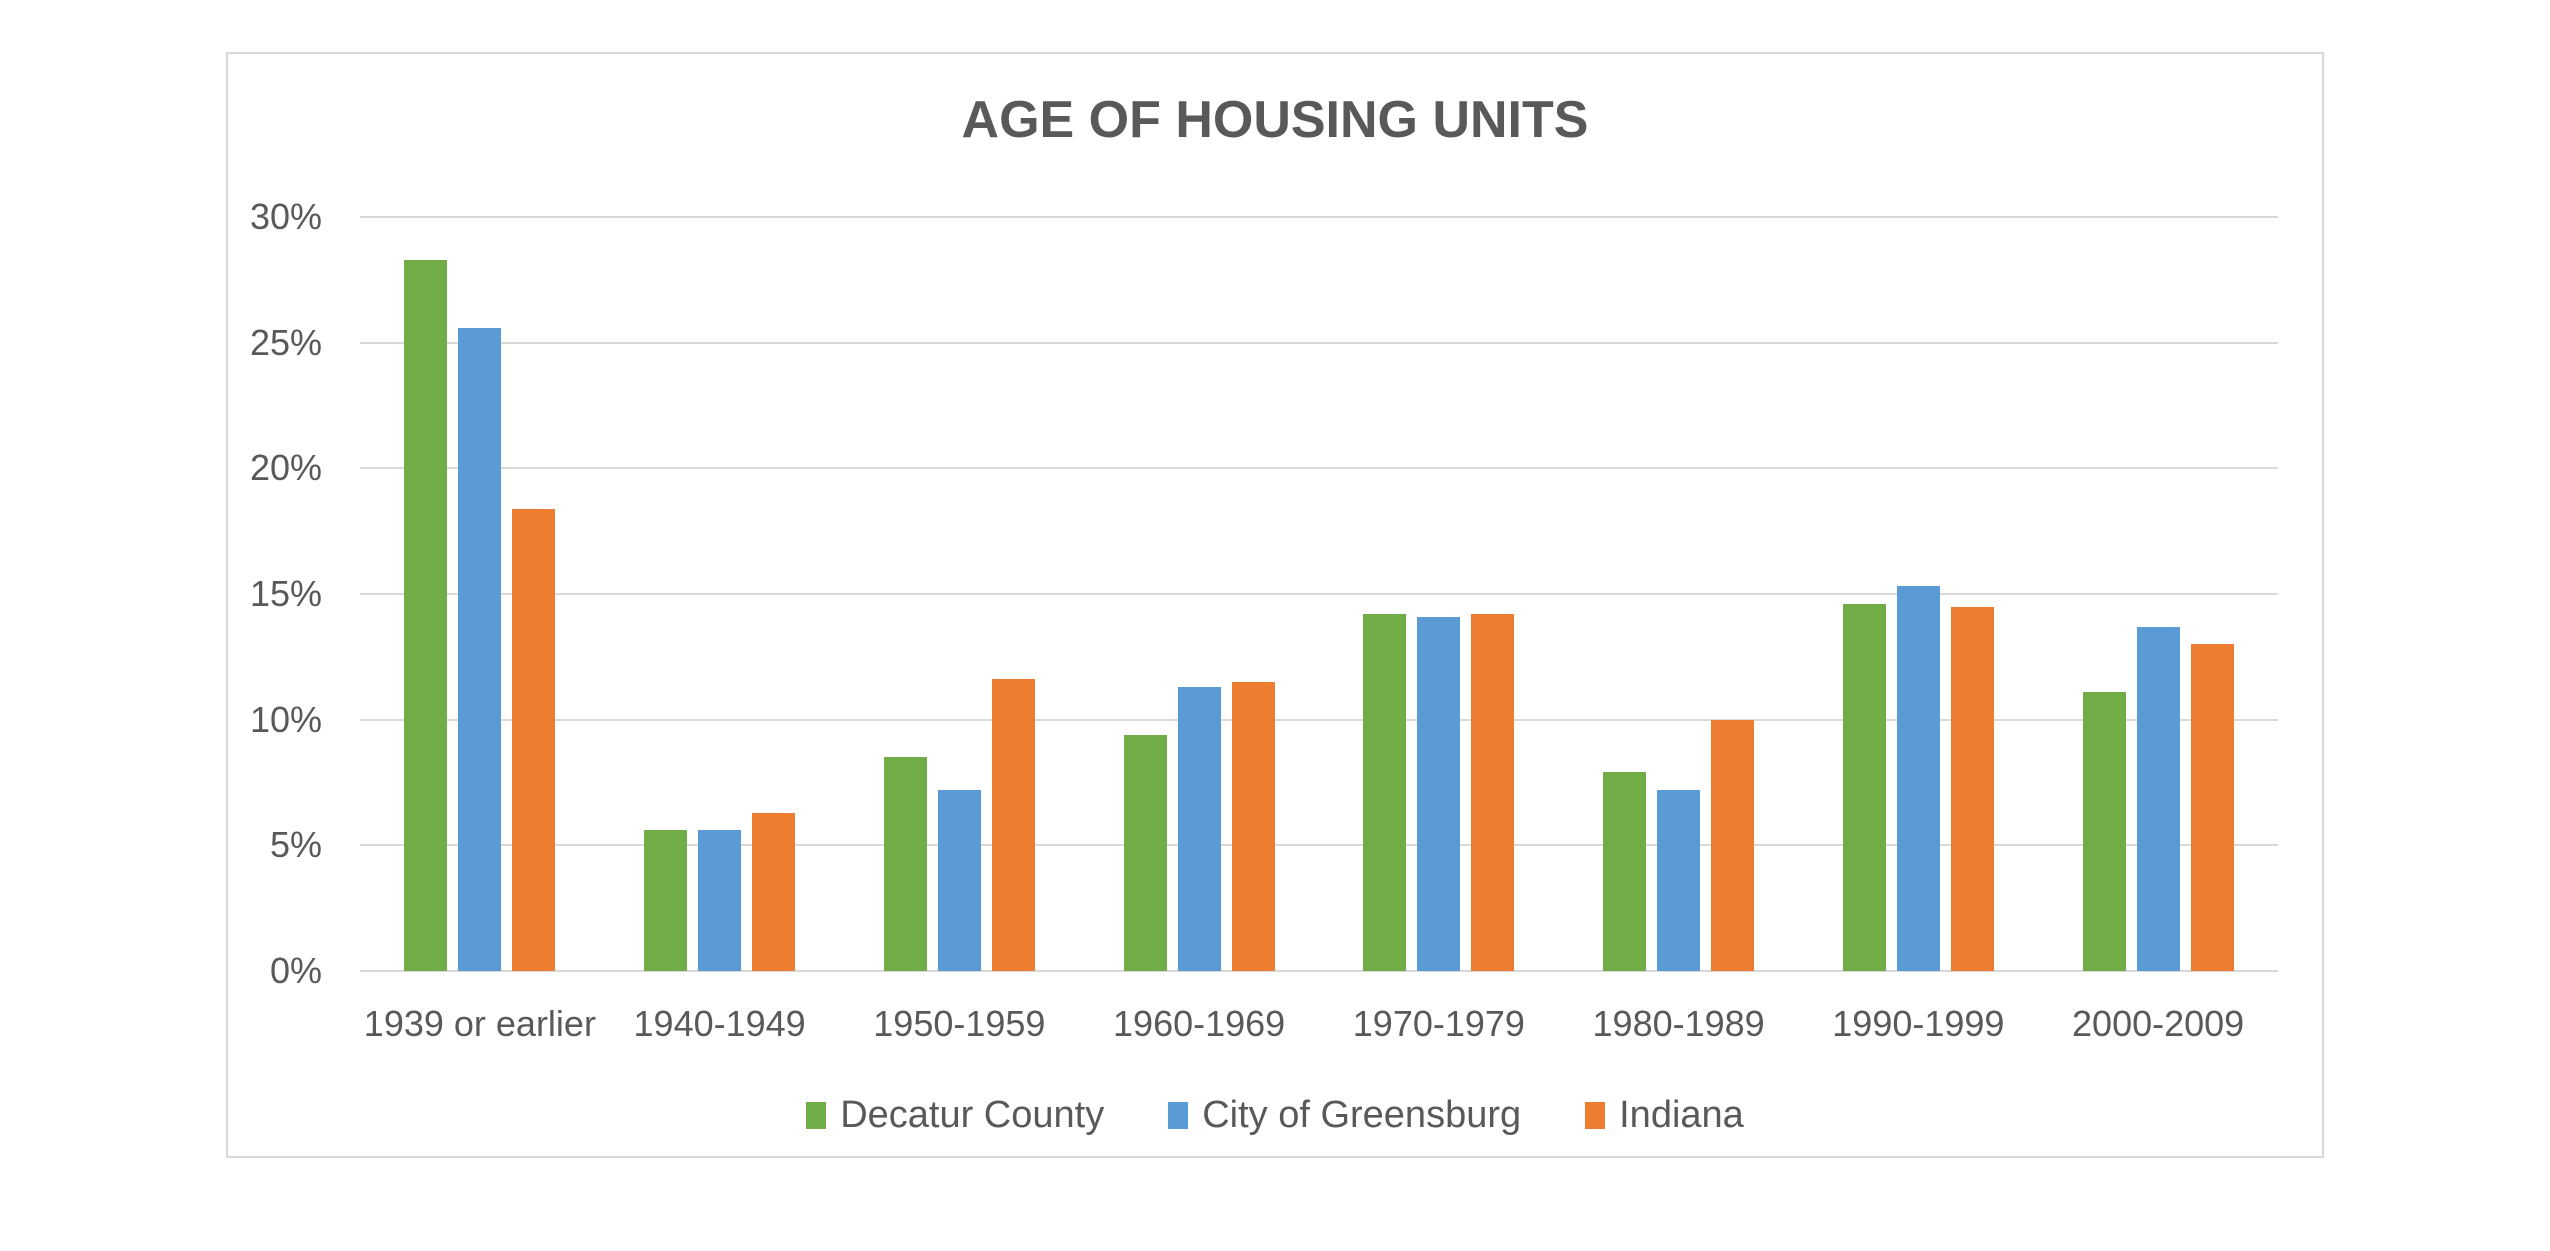  Describe the element at coordinates (1362, 1115) in the screenshot. I see `legend-label: City of Greensburg` at that location.